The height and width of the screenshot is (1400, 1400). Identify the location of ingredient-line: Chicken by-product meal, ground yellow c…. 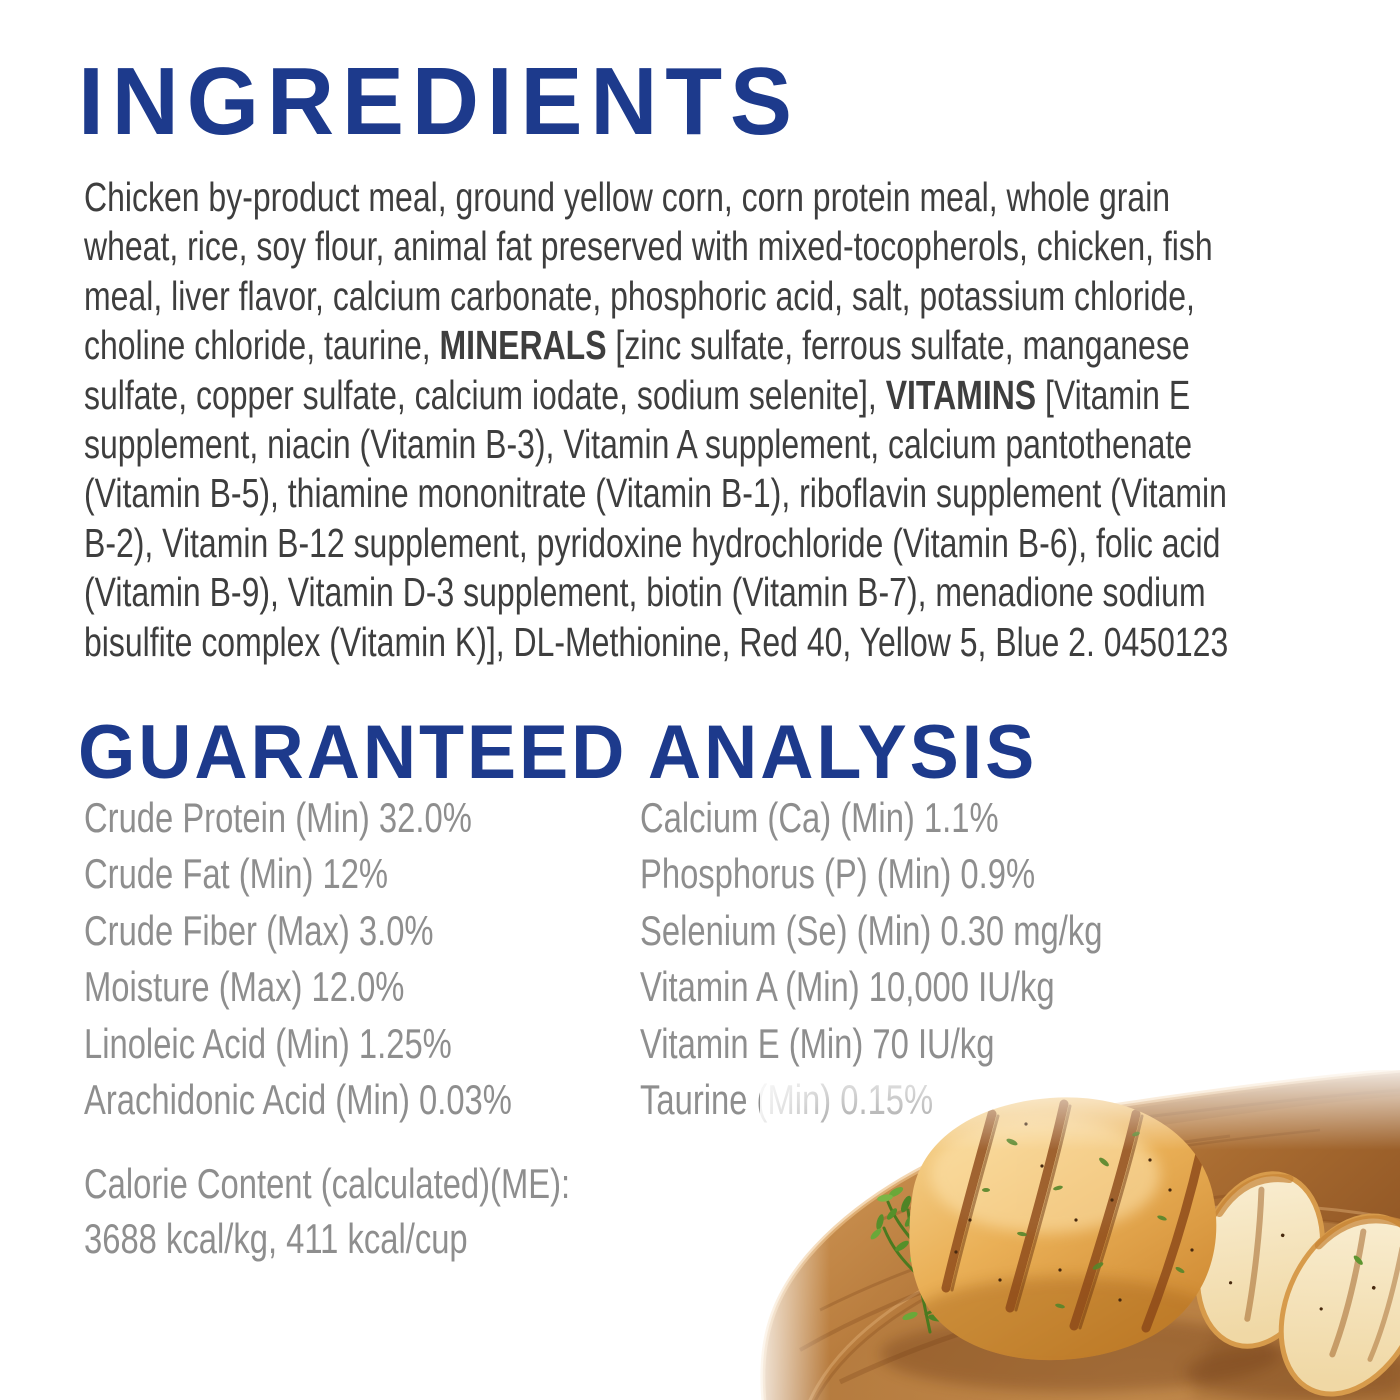
(627, 197).